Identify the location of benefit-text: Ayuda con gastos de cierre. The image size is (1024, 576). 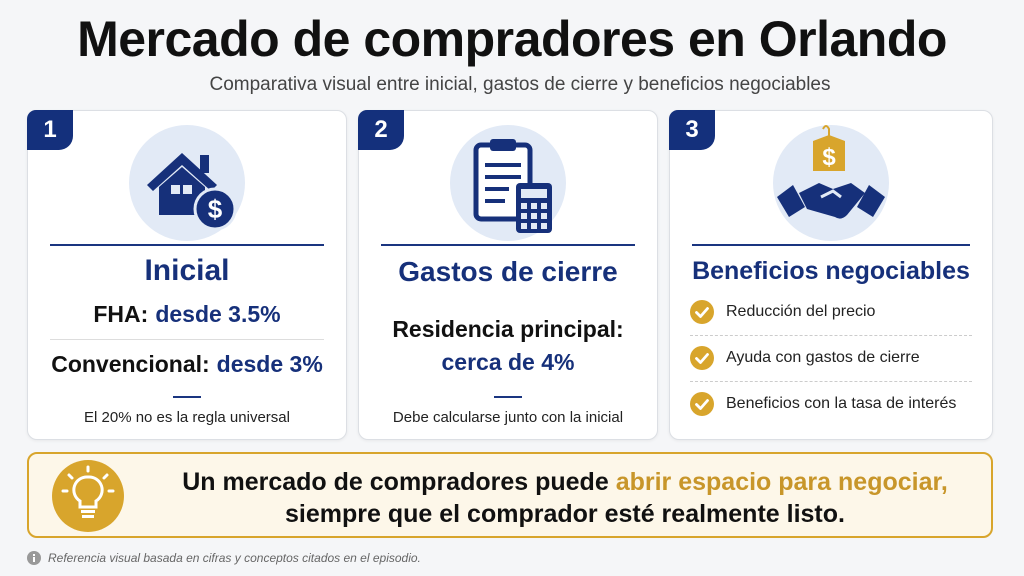
(823, 357).